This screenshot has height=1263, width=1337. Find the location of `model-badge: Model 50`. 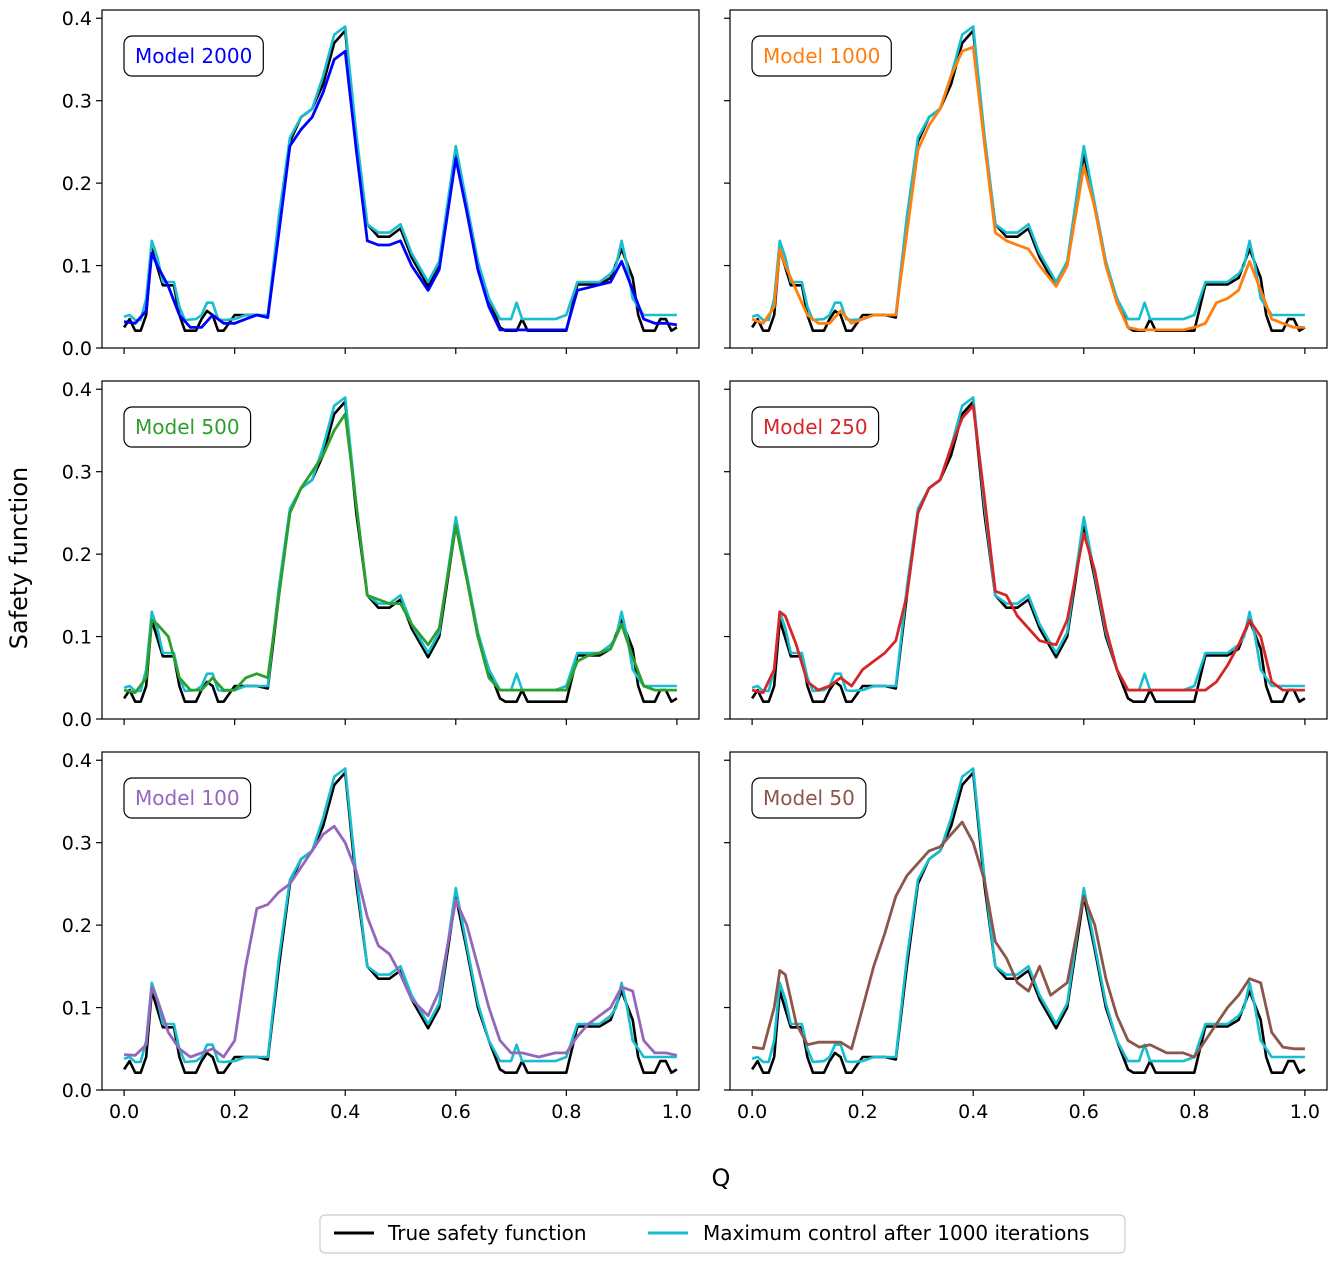

model-badge: Model 50 is located at coordinates (809, 798).